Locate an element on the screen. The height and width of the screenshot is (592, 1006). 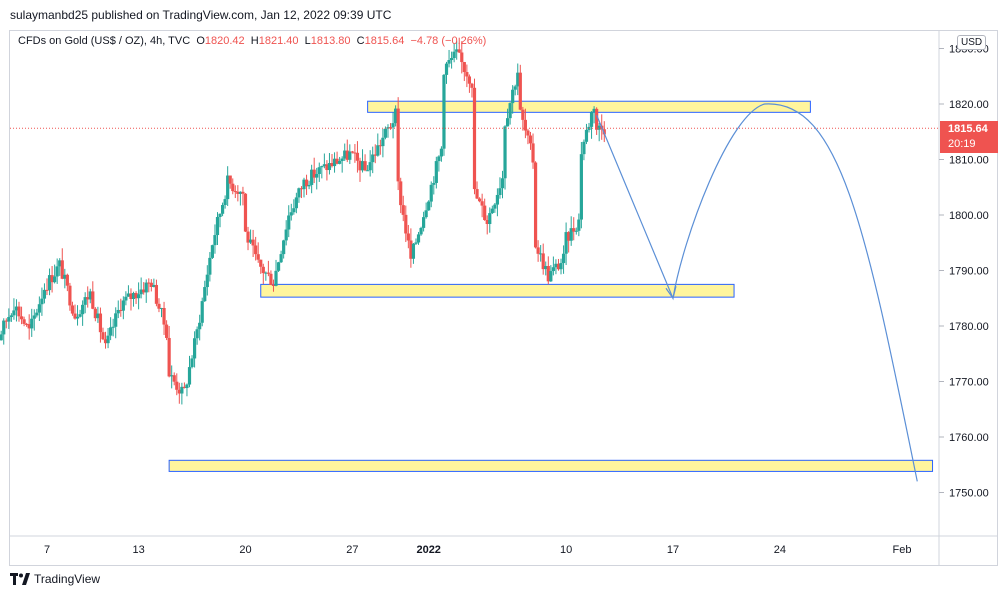
footer-brand: TradingView is located at coordinates (55, 579).